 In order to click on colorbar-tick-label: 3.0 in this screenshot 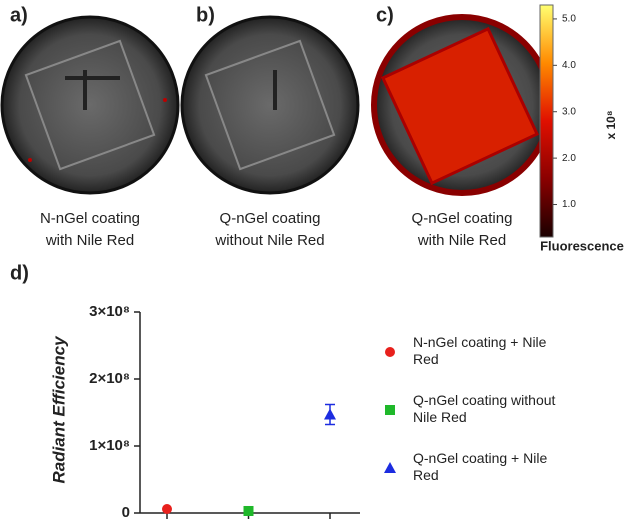, I will do `click(569, 111)`.